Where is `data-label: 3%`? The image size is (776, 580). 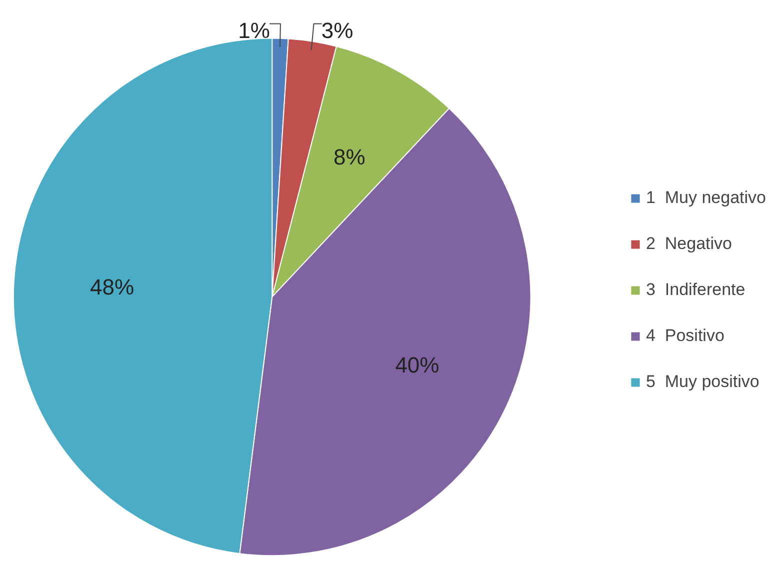 data-label: 3% is located at coordinates (337, 31).